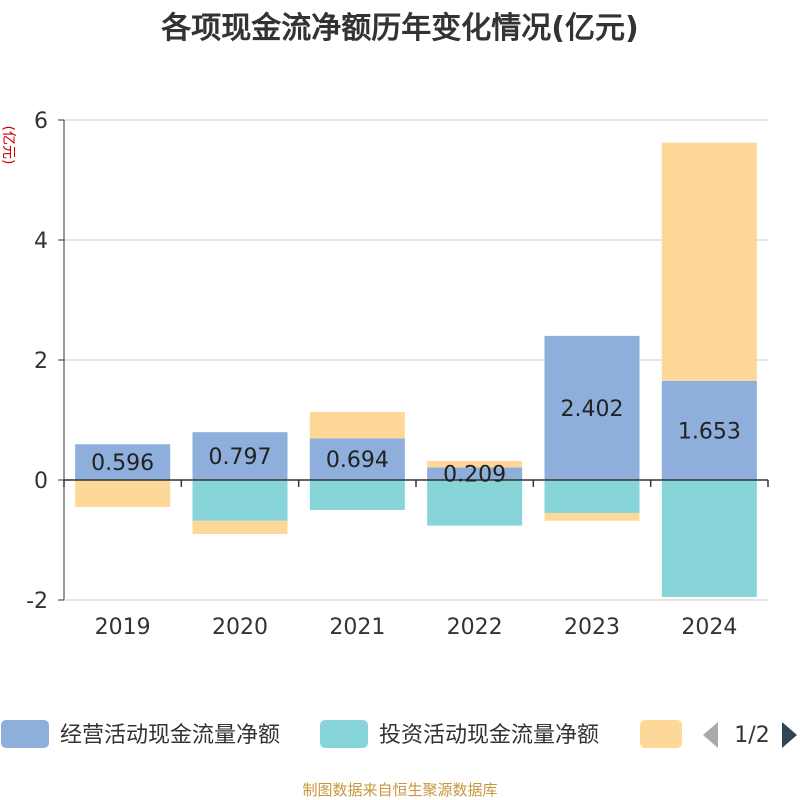  What do you see at coordinates (475, 503) in the screenshot?
I see `bar-investing-2022` at bounding box center [475, 503].